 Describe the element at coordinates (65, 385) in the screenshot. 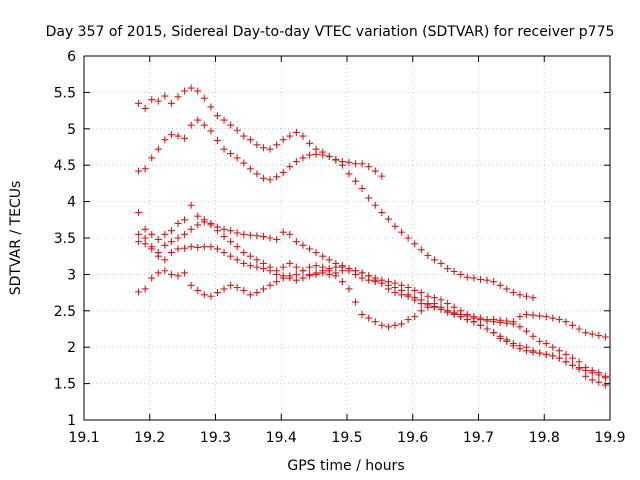

I see `y-tick-label: 1.5` at that location.